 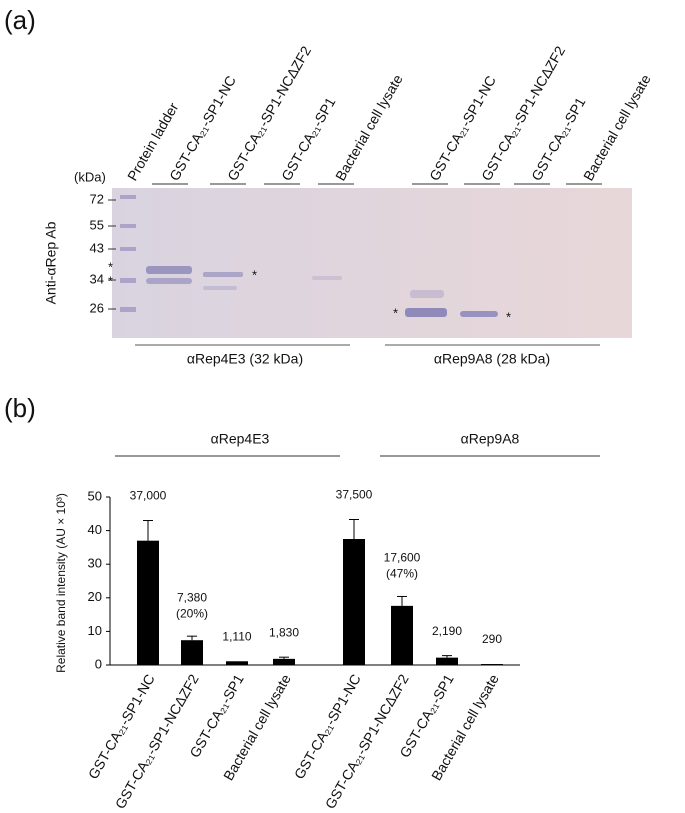 What do you see at coordinates (51, 262) in the screenshot?
I see `y-axis-label: Anti-αRep Ab` at bounding box center [51, 262].